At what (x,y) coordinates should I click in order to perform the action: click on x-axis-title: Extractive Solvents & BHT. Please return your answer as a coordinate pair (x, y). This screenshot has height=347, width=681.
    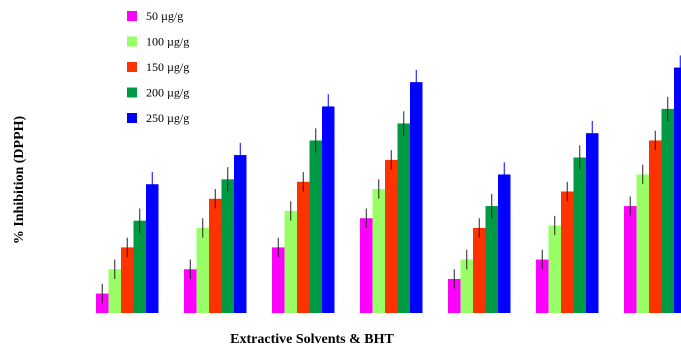
    Looking at the image, I should click on (312, 339).